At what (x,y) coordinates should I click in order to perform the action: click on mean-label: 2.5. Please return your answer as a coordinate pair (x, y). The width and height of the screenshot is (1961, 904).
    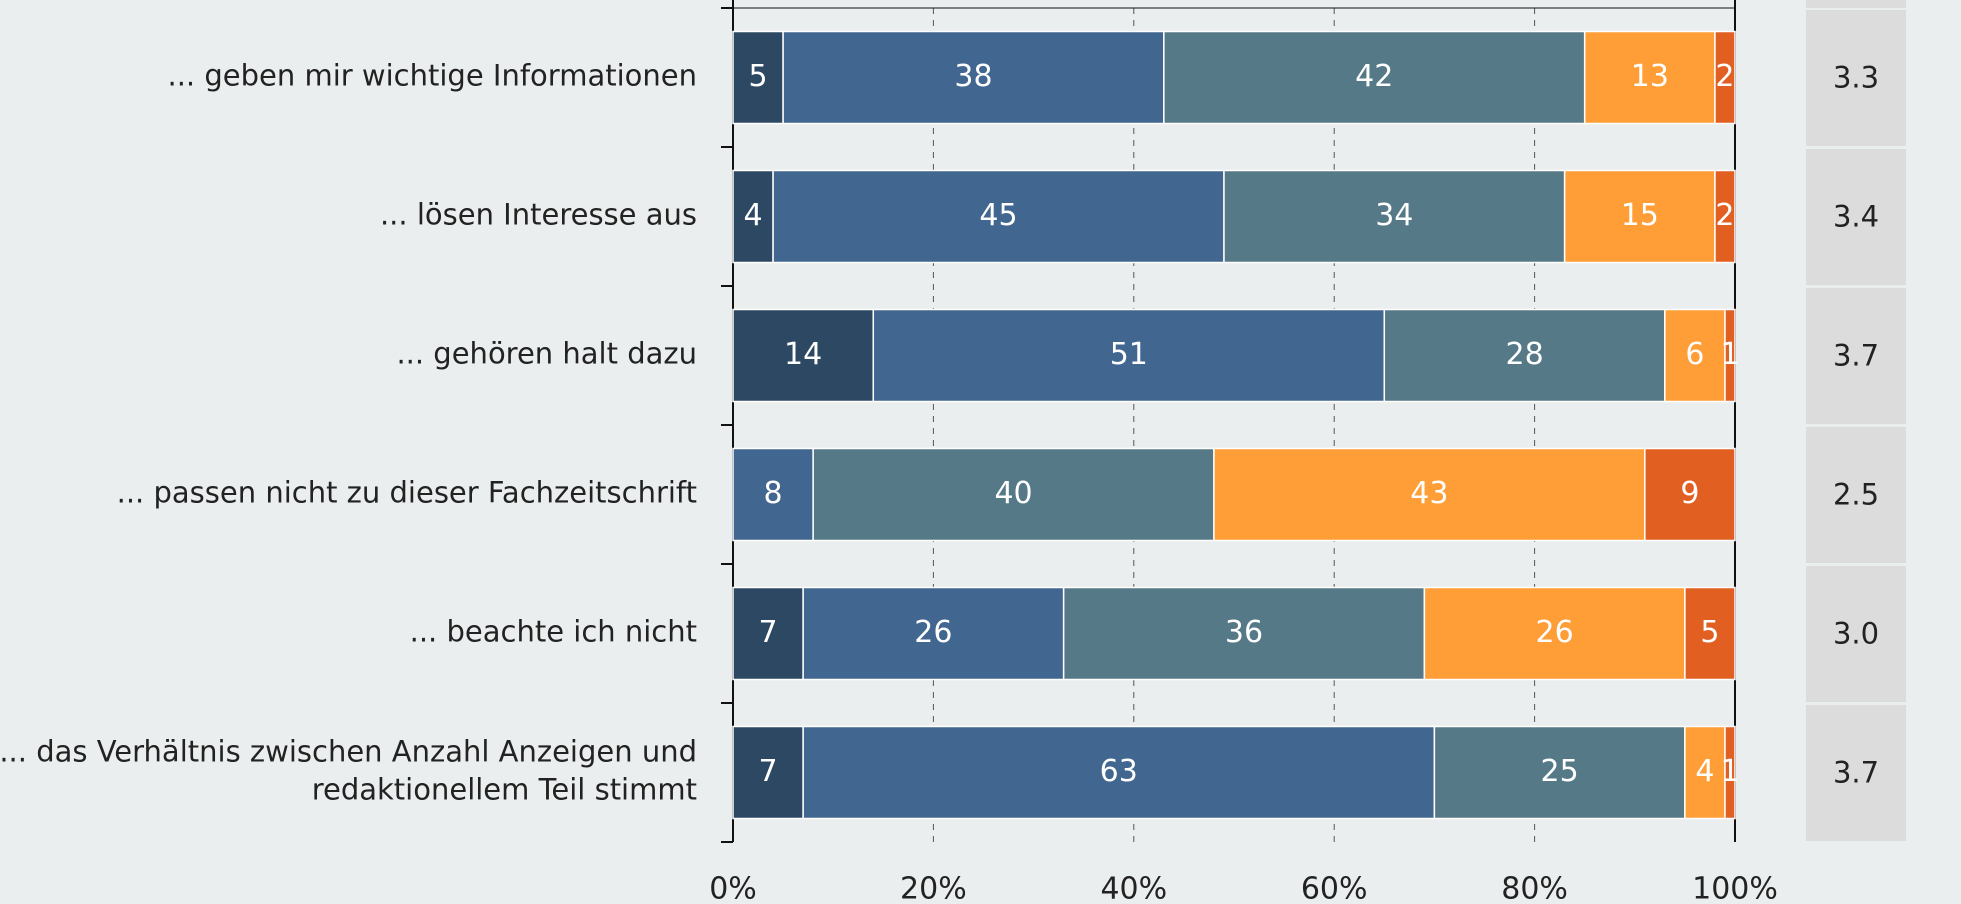
    Looking at the image, I should click on (1856, 495).